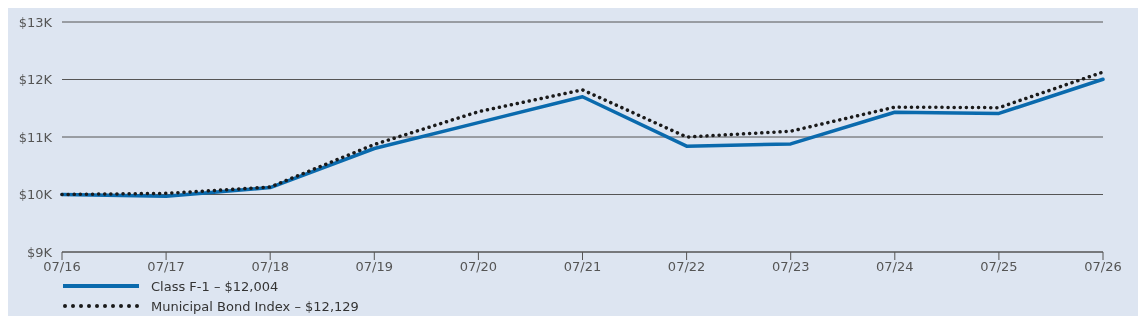 The image size is (1146, 331). What do you see at coordinates (1103, 267) in the screenshot?
I see `x-tick-label: 07/26` at bounding box center [1103, 267].